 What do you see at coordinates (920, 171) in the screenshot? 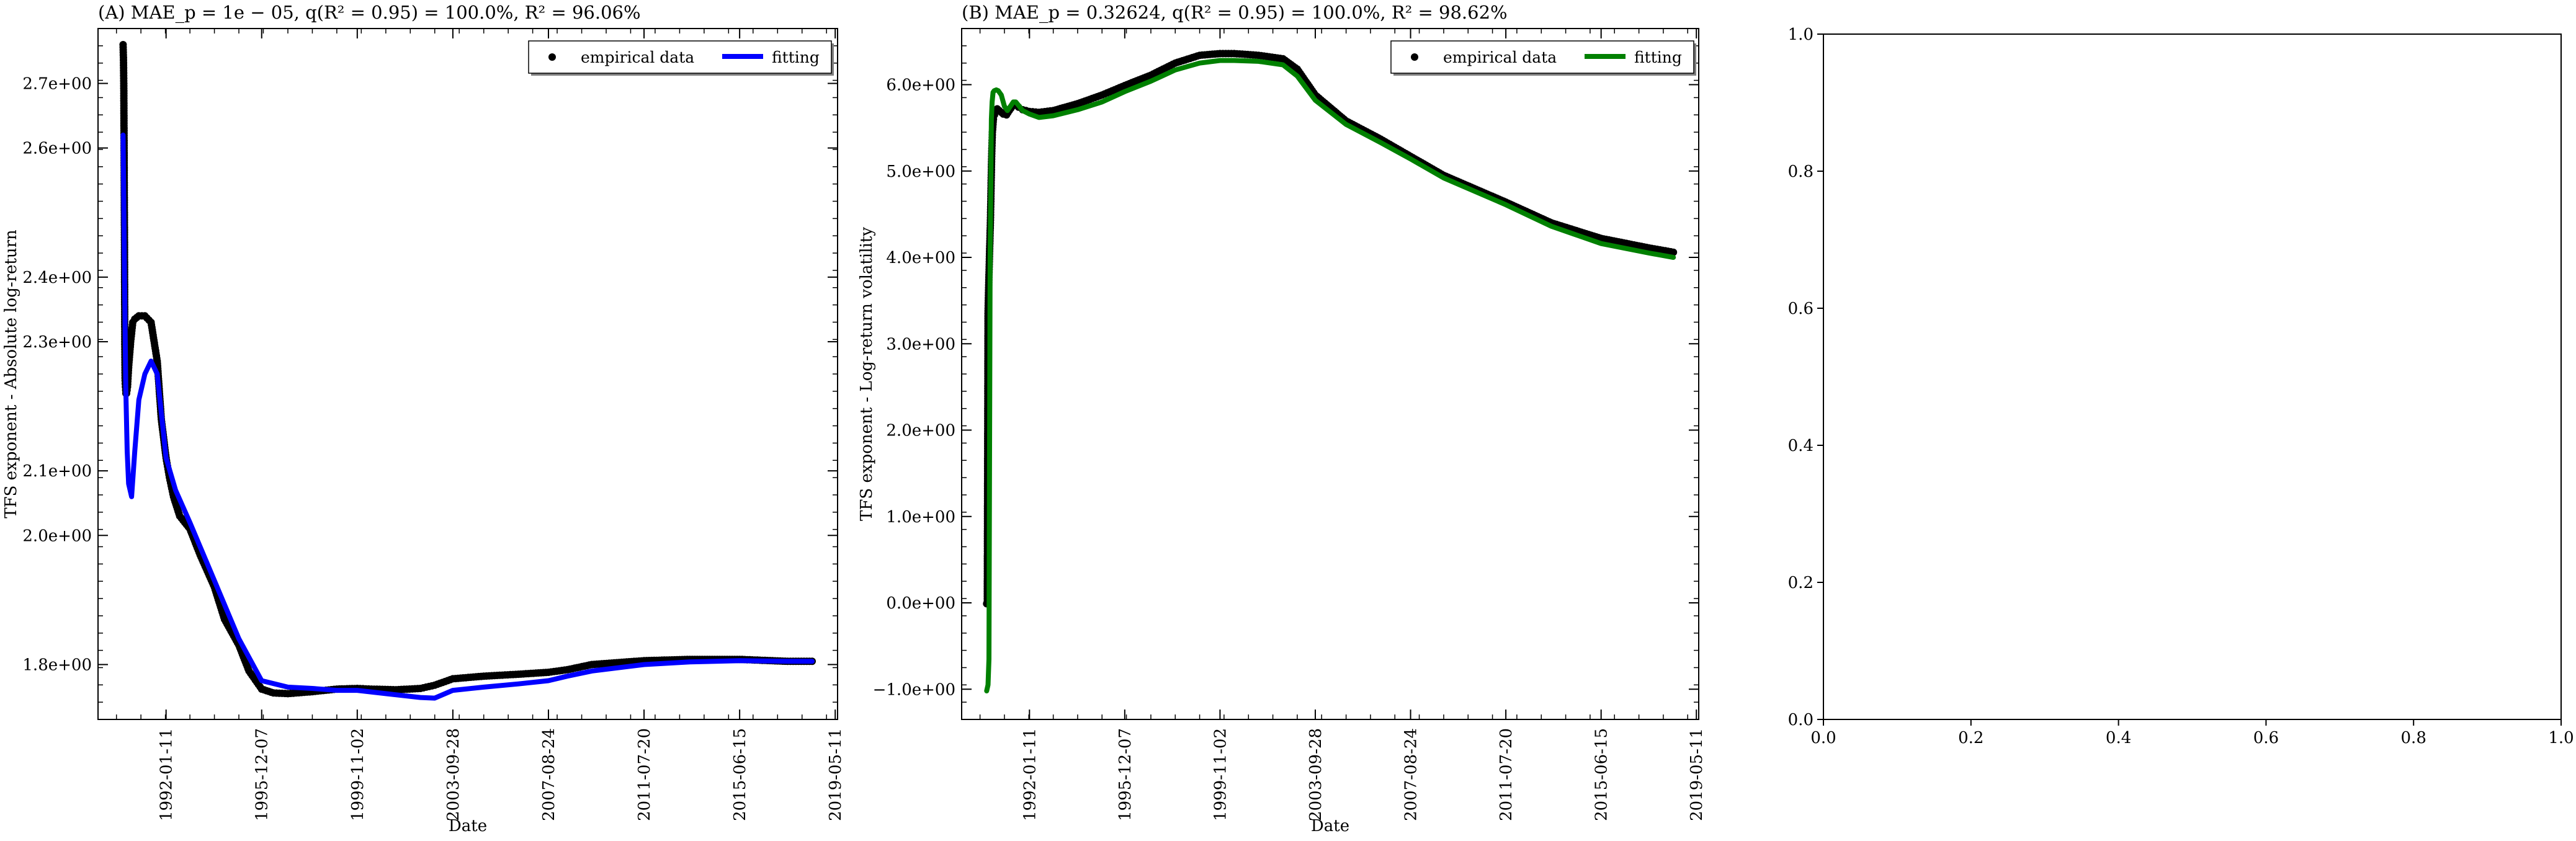
I see `y-tick-label: 5.0e+00` at bounding box center [920, 171].